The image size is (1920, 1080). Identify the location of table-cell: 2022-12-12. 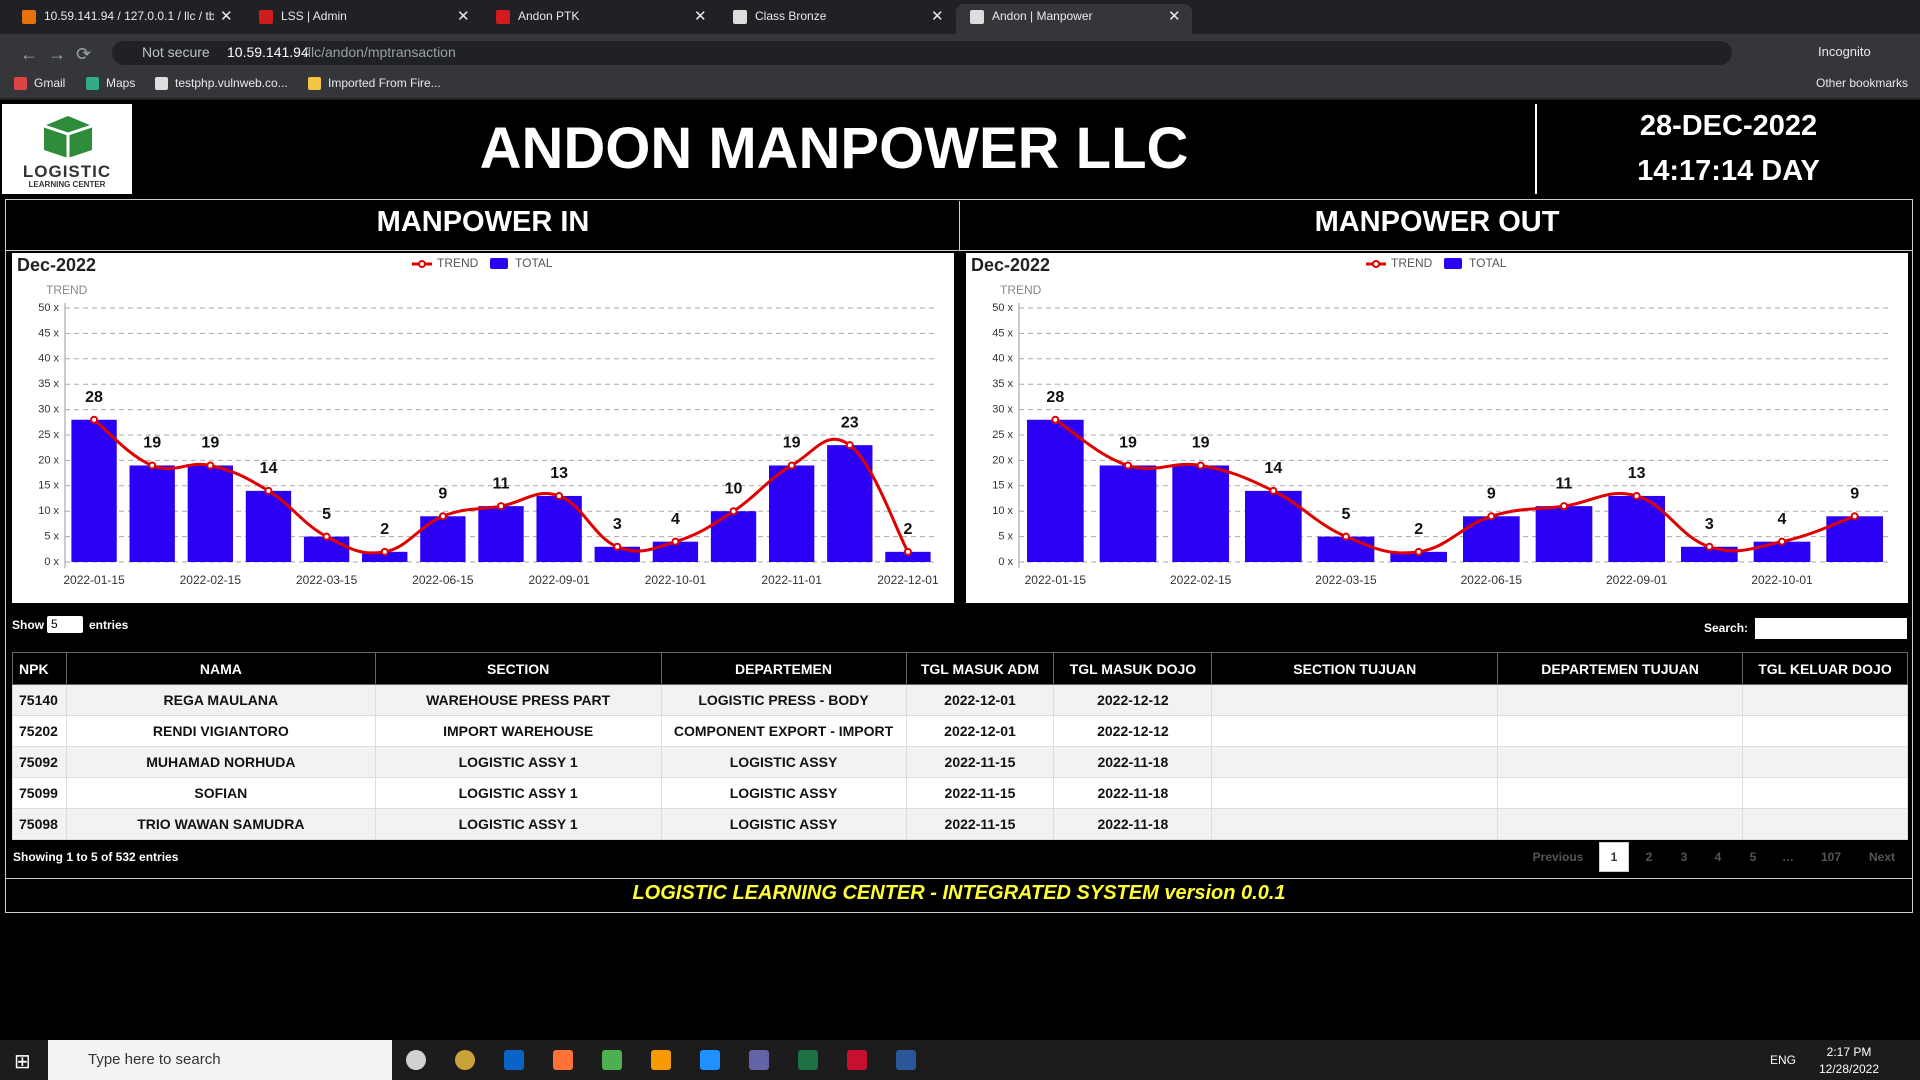
(1133, 700).